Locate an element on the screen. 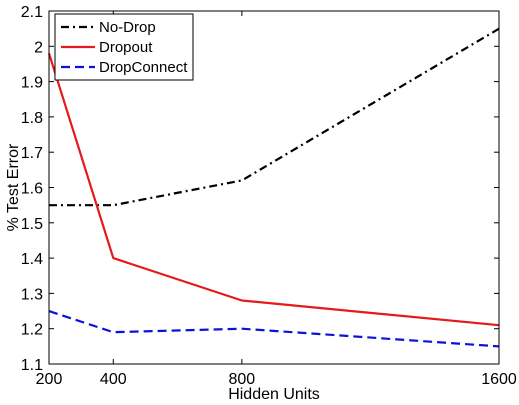 The image size is (519, 405). legend-label: Dropout is located at coordinates (126, 47).